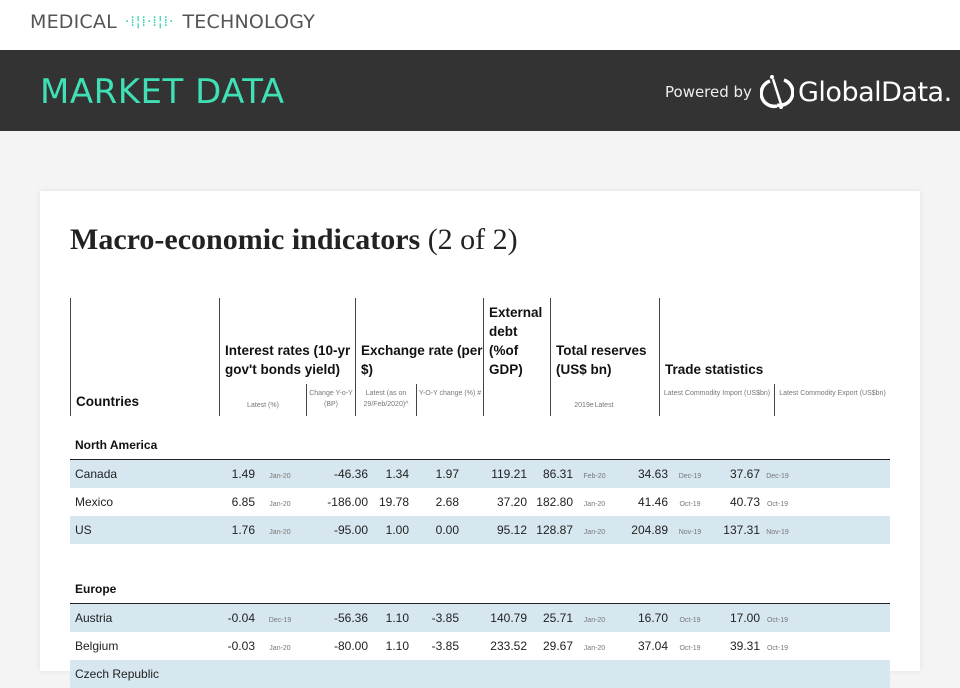 The height and width of the screenshot is (688, 960). What do you see at coordinates (777, 476) in the screenshot?
I see `cell-export-date: Dec-19` at bounding box center [777, 476].